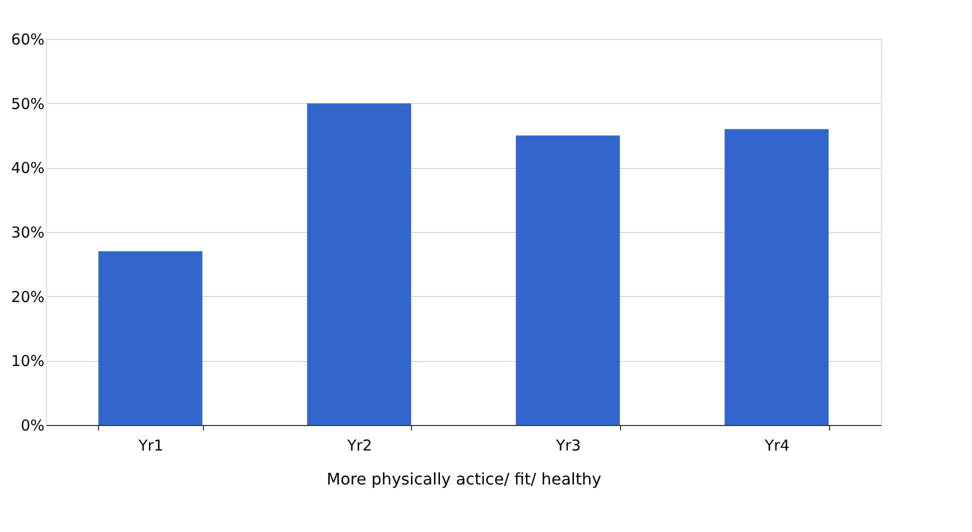 The width and height of the screenshot is (972, 532). Describe the element at coordinates (27, 39) in the screenshot. I see `y-tick-label: 60%` at that location.